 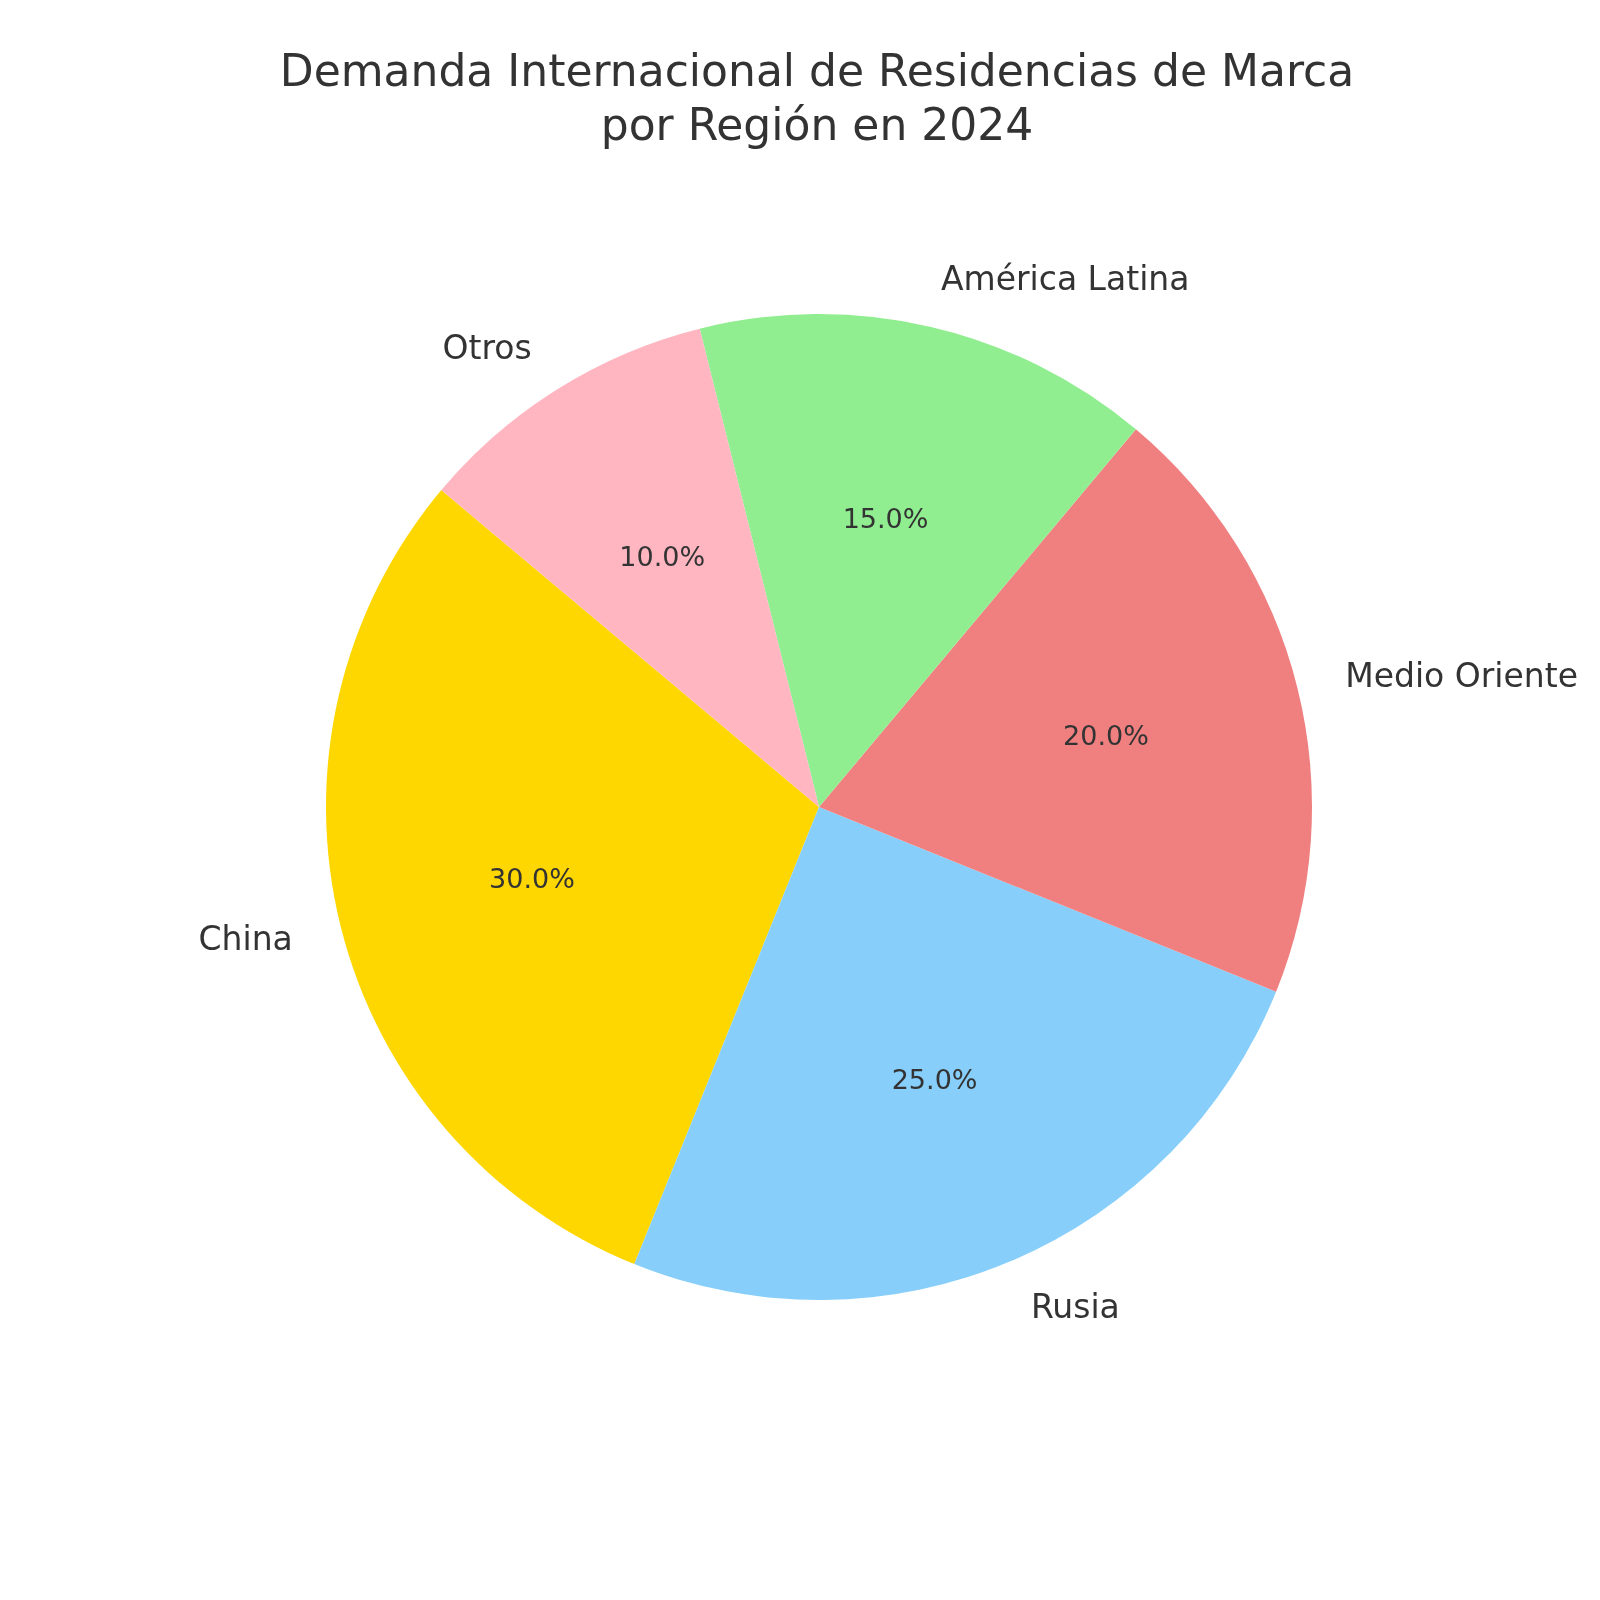 I want to click on data-label: 30.0%, so click(x=532, y=879).